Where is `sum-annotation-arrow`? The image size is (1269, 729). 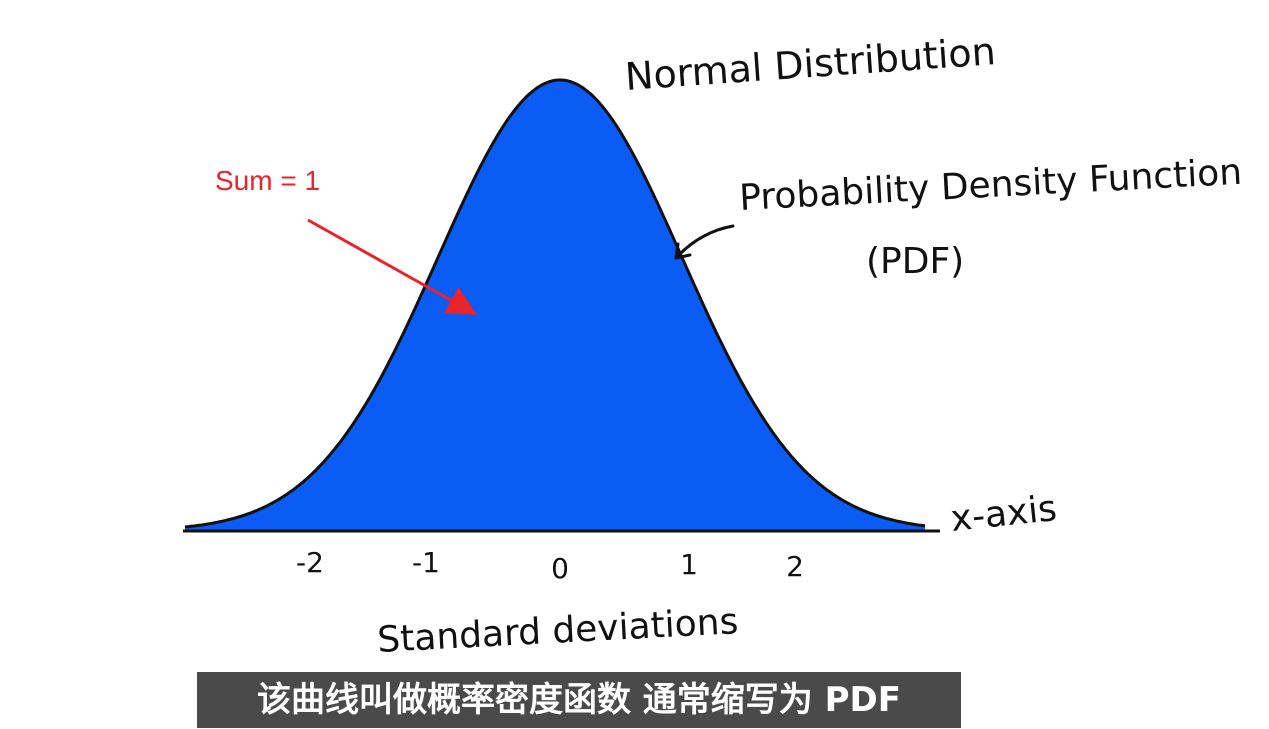 sum-annotation-arrow is located at coordinates (392, 266).